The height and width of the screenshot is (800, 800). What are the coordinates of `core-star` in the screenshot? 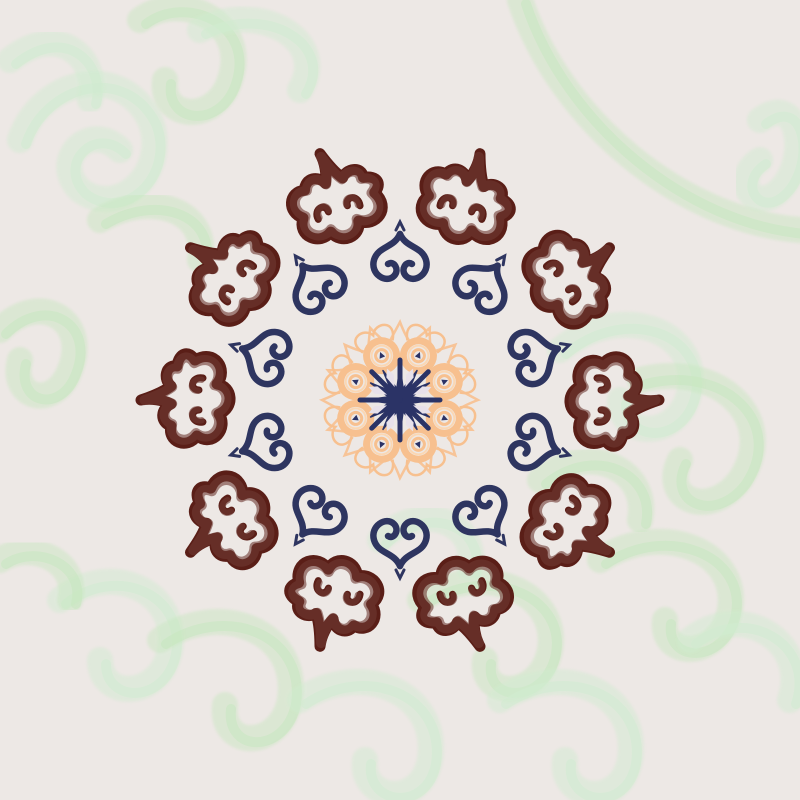 It's located at (400, 400).